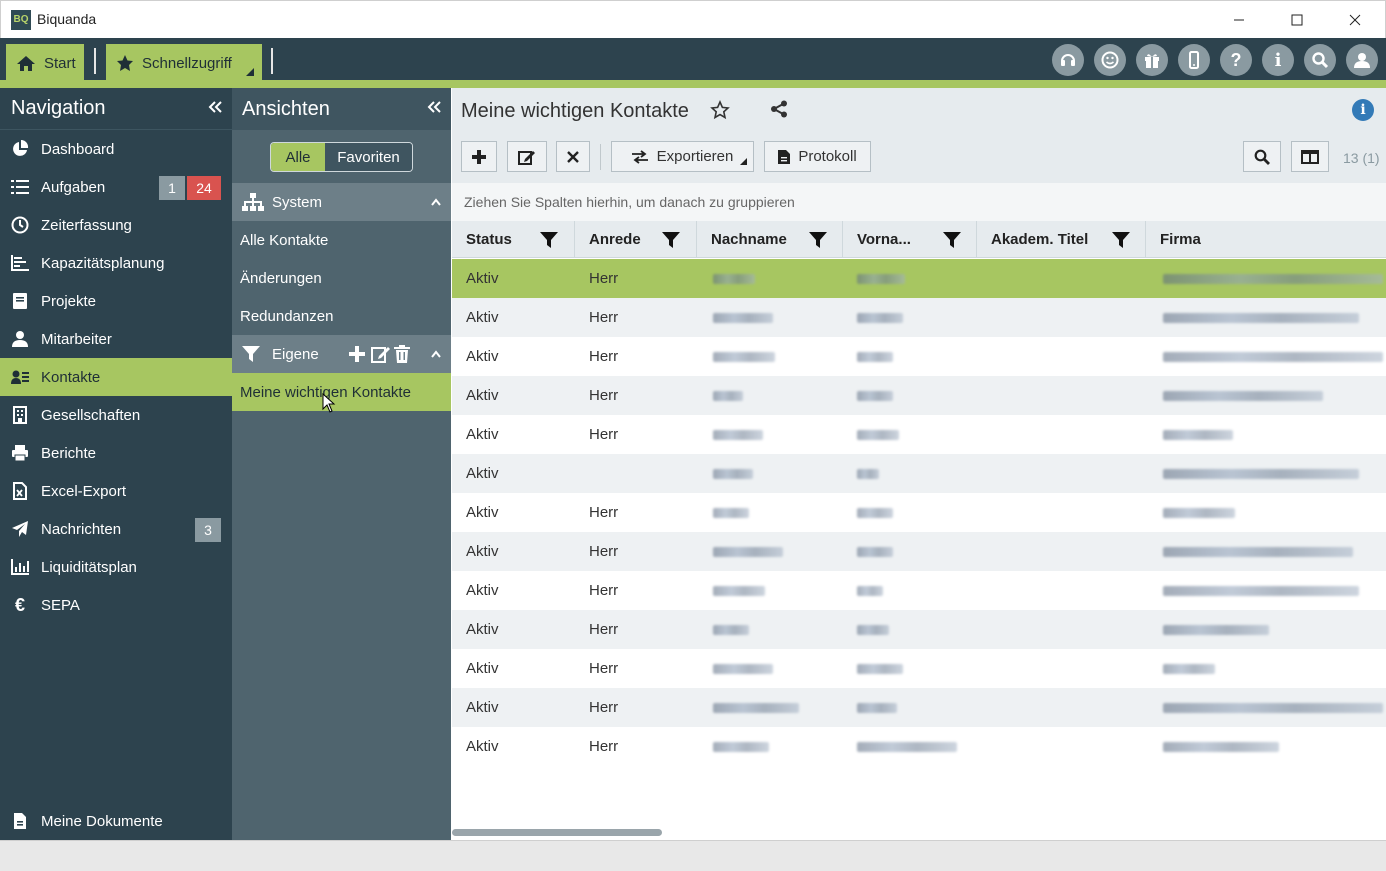 The image size is (1386, 871). What do you see at coordinates (749, 239) in the screenshot?
I see `column-label: Nachname` at bounding box center [749, 239].